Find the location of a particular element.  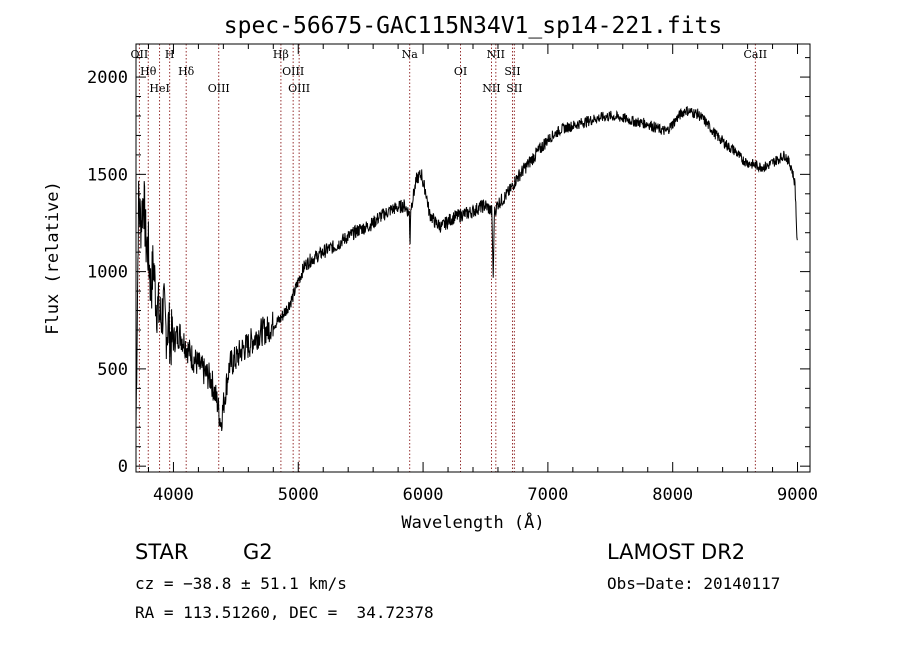

chart-title: spec-56675-GAC115N34V1_sp14-221.fits is located at coordinates (473, 26).